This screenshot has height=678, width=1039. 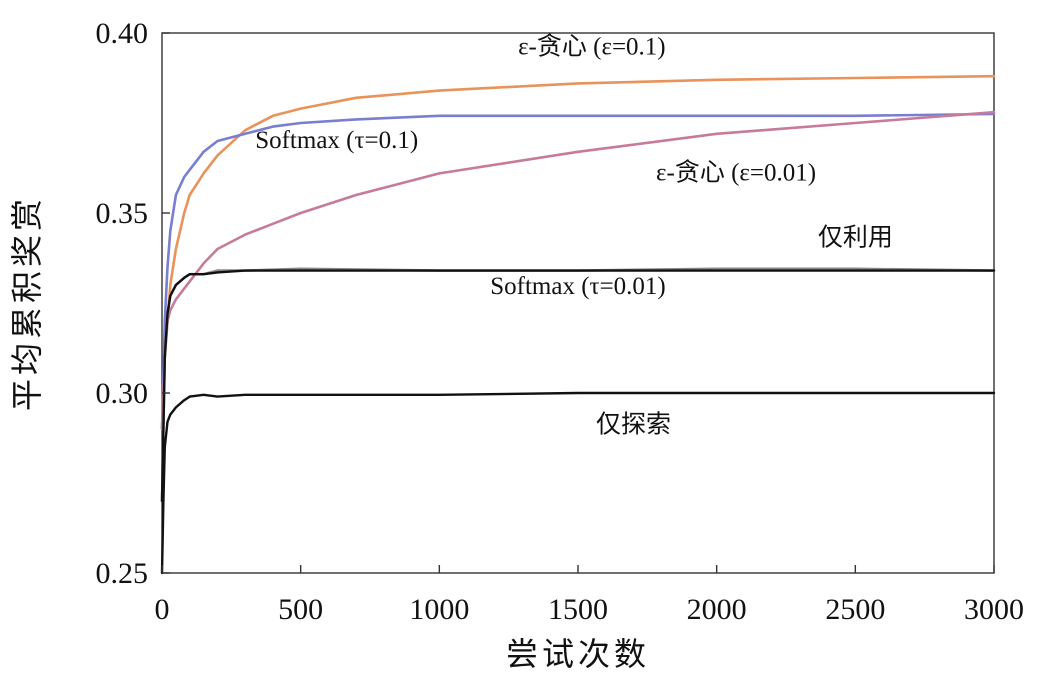 I want to click on x-tick-label: 2000, so click(x=717, y=609).